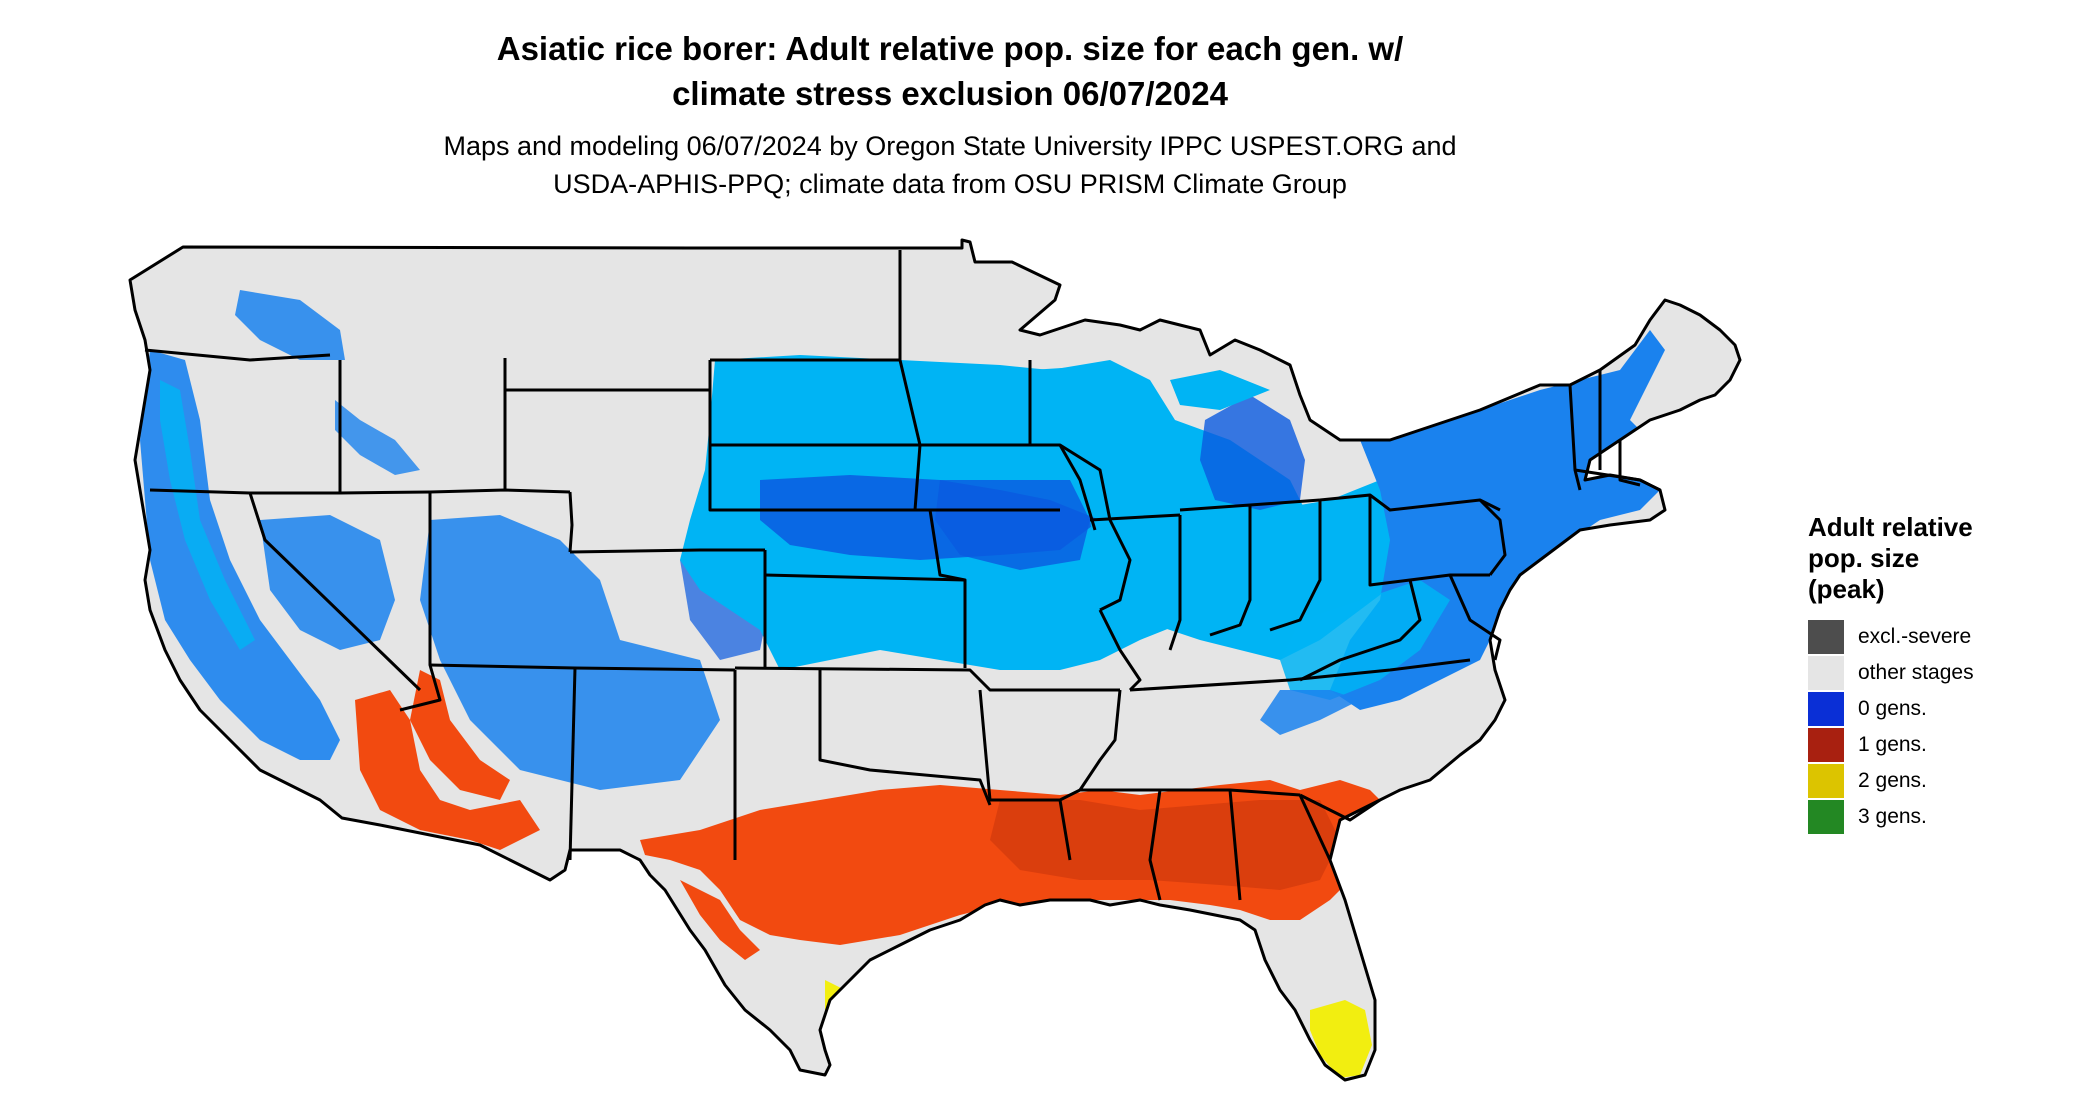 Image resolution: width=2100 pixels, height=1116 pixels. What do you see at coordinates (1165, 845) in the screenshot?
I see `zone-gulf-dark` at bounding box center [1165, 845].